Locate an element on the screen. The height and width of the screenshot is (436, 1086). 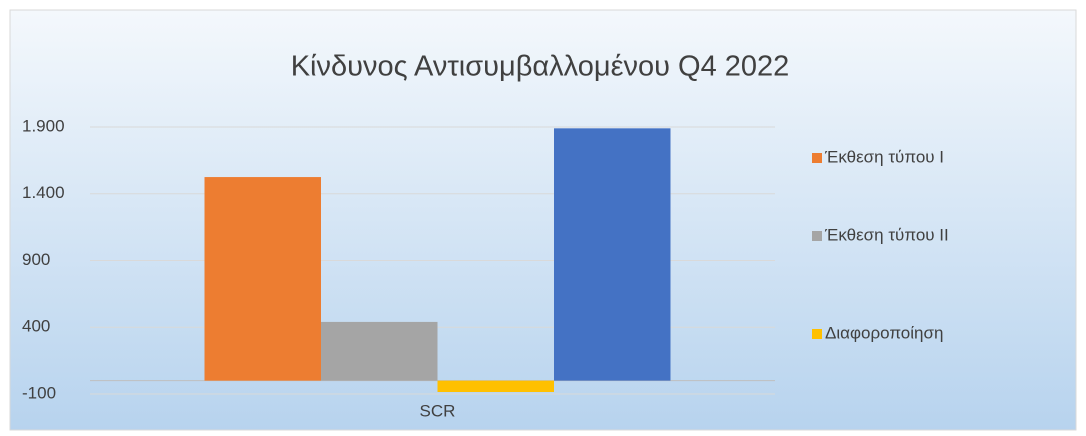
y-tick-label: -100 is located at coordinates (39, 392).